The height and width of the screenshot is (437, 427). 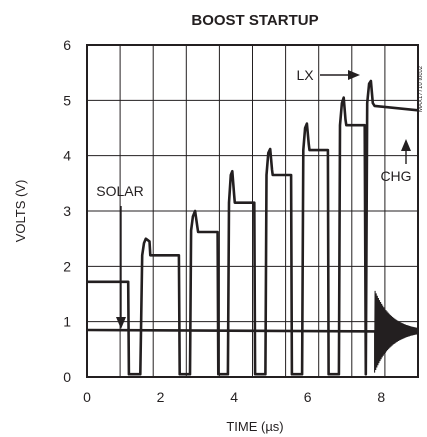 I want to click on x-tick-label: 0, so click(x=87, y=397).